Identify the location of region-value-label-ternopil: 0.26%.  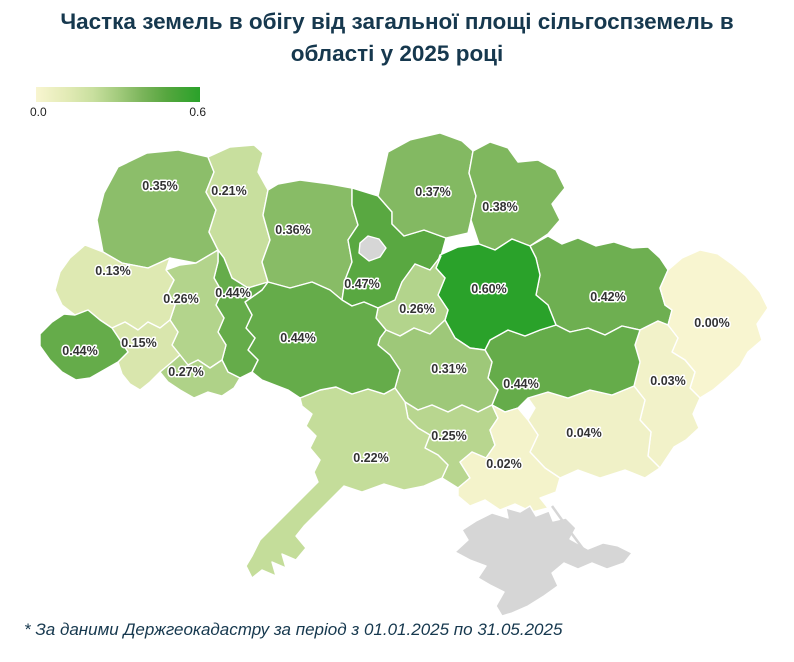
(180, 299).